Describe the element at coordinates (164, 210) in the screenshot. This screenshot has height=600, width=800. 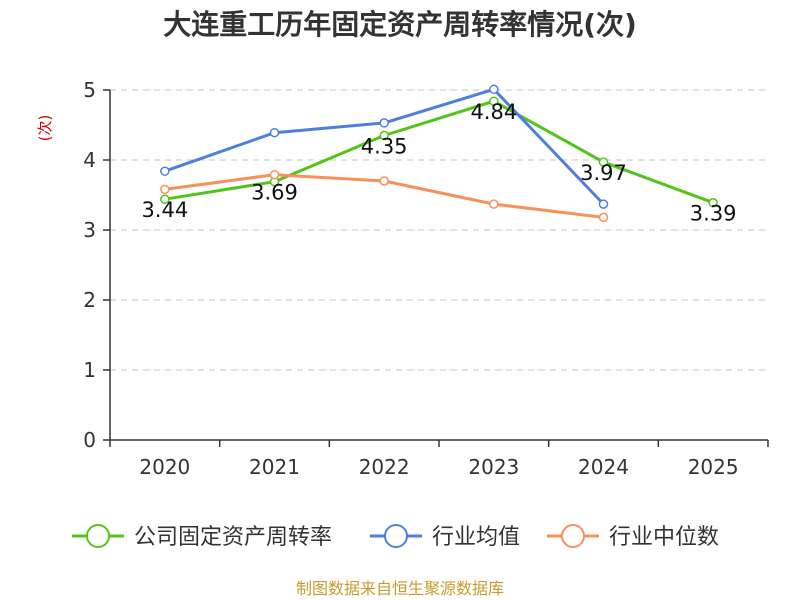
I see `data-label: 3.44` at that location.